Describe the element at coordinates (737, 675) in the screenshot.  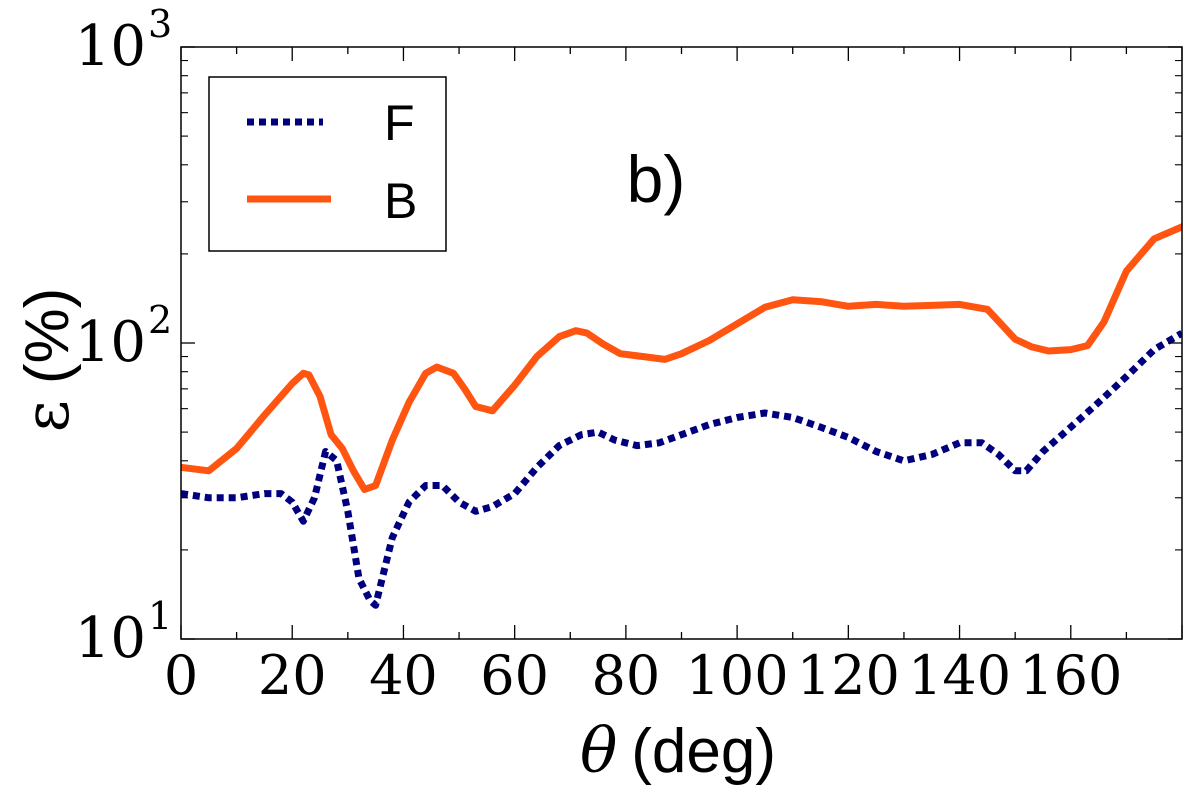
I see `x-tick-label: 100` at that location.